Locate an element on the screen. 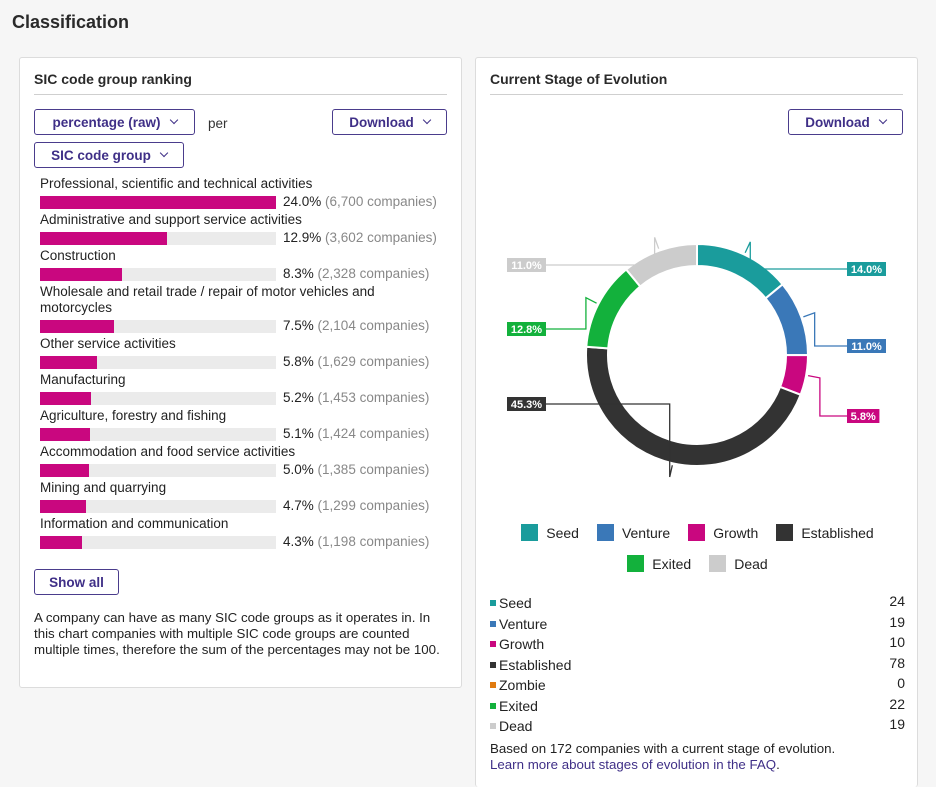  donut-slice-seed is located at coordinates (740, 271).